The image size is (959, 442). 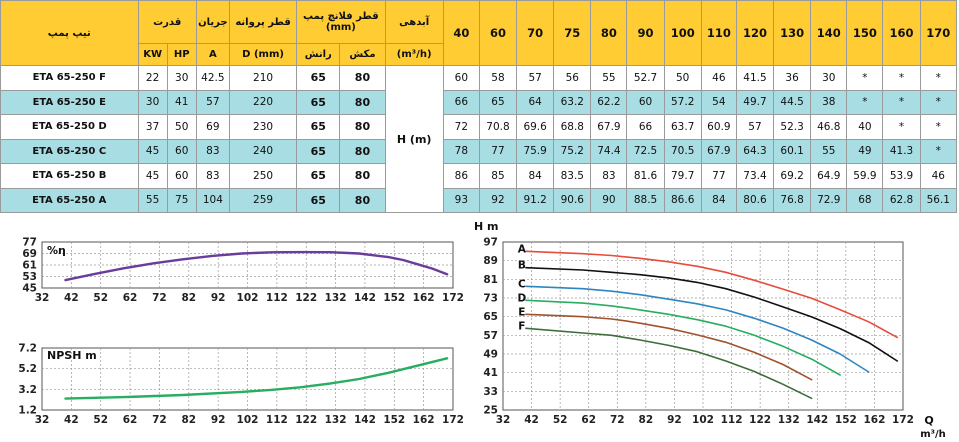 What do you see at coordinates (341, 16) in the screenshot?
I see `header-flange-label: قطر فلانچ پمپ` at bounding box center [341, 16].